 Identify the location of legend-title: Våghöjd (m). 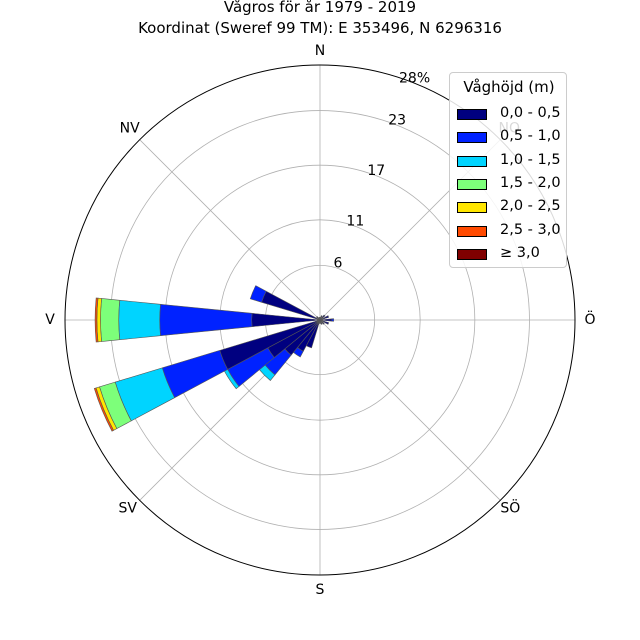
(509, 87).